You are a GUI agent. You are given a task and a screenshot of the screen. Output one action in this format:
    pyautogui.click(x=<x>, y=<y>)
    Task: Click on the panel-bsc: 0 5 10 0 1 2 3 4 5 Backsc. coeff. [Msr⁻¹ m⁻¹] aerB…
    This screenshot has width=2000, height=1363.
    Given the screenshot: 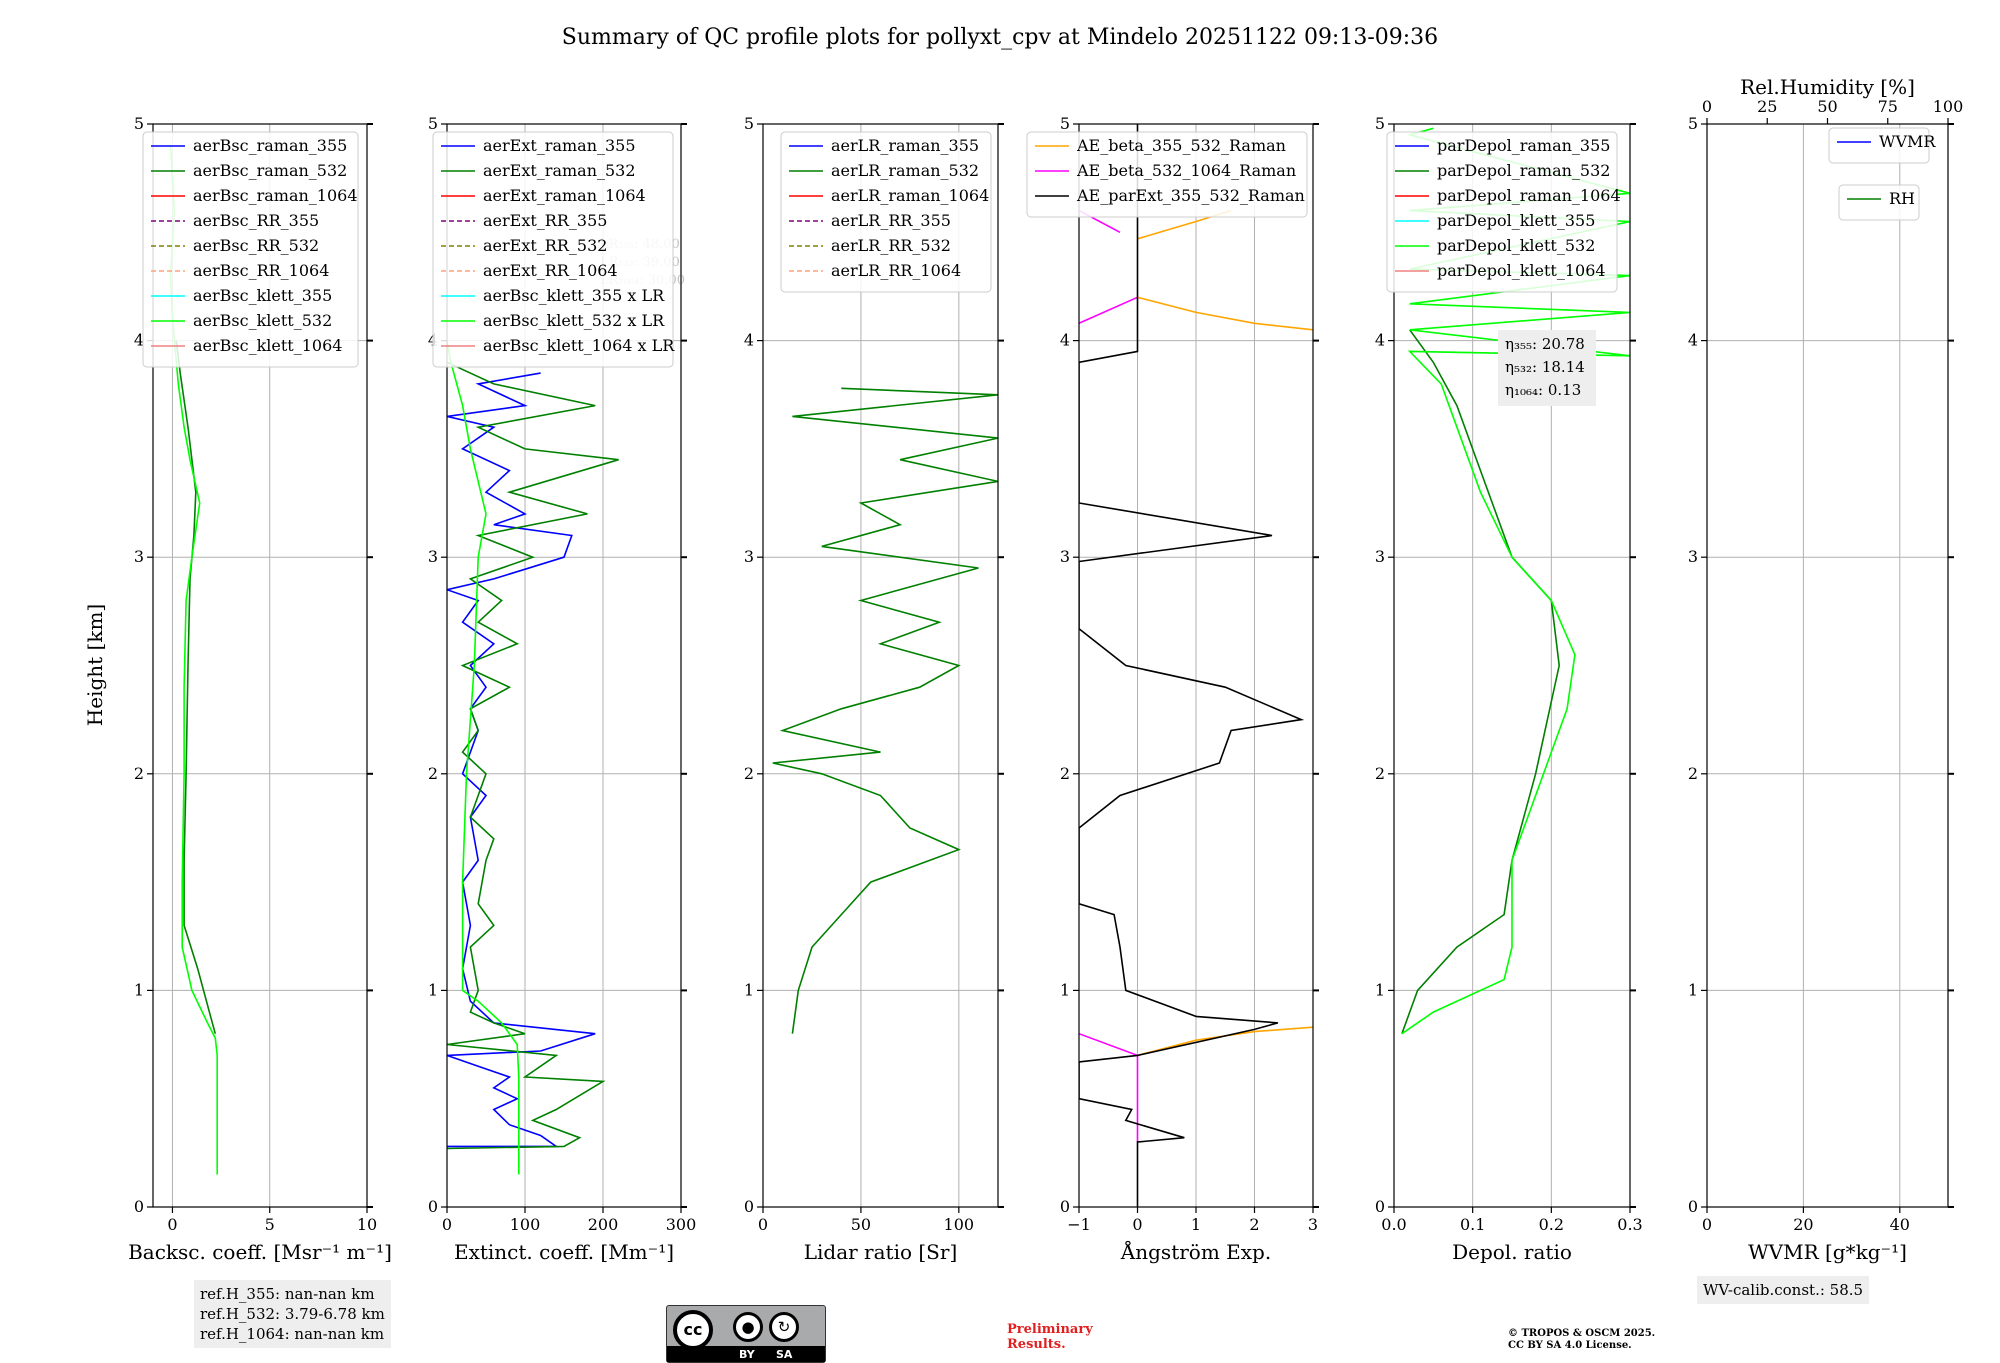 What is the action you would take?
    pyautogui.click(x=260, y=689)
    